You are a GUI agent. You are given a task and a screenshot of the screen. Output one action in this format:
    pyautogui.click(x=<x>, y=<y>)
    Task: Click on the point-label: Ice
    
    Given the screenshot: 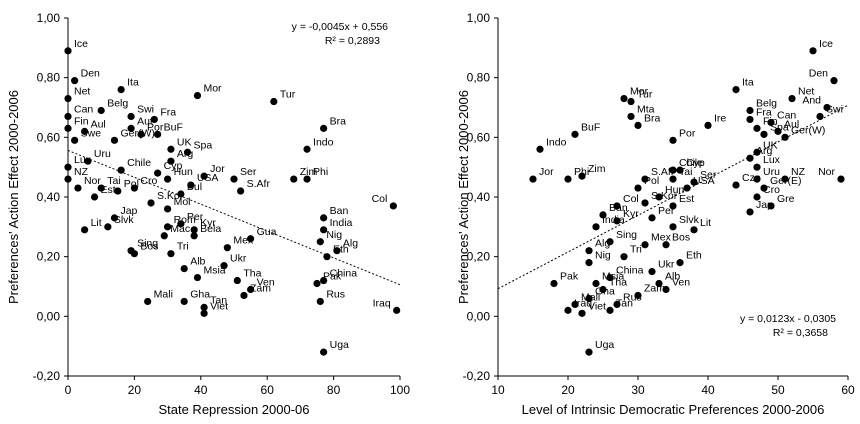 What is the action you would take?
    pyautogui.click(x=826, y=44)
    